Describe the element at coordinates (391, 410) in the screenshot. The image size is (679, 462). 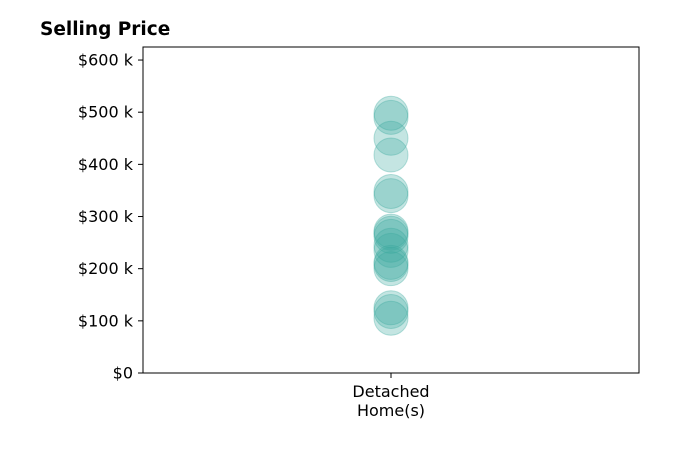
I see `x-tick-label: Home(s)` at that location.